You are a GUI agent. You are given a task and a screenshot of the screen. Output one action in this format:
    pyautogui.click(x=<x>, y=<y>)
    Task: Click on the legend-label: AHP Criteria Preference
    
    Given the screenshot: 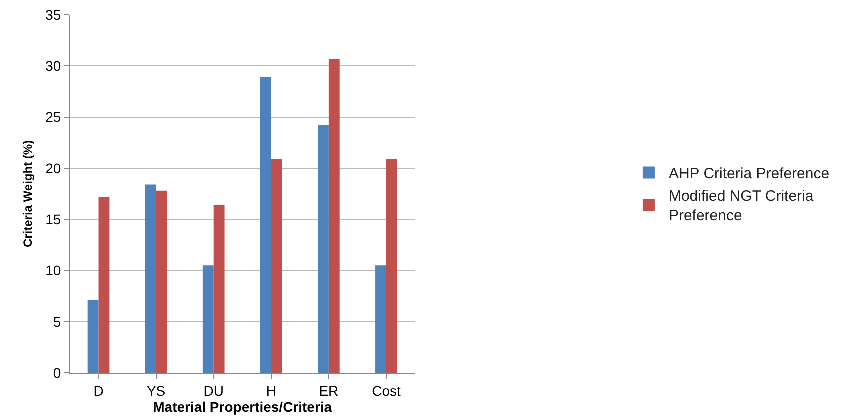 What is the action you would take?
    pyautogui.click(x=749, y=174)
    